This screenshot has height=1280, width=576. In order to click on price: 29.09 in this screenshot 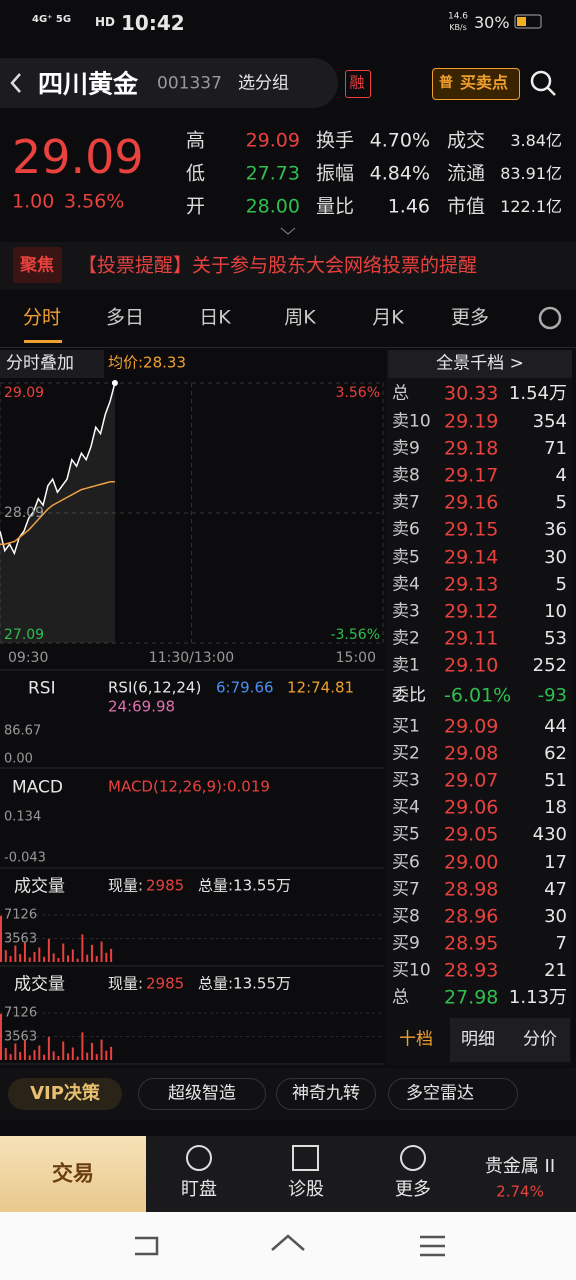, I will do `click(78, 157)`.